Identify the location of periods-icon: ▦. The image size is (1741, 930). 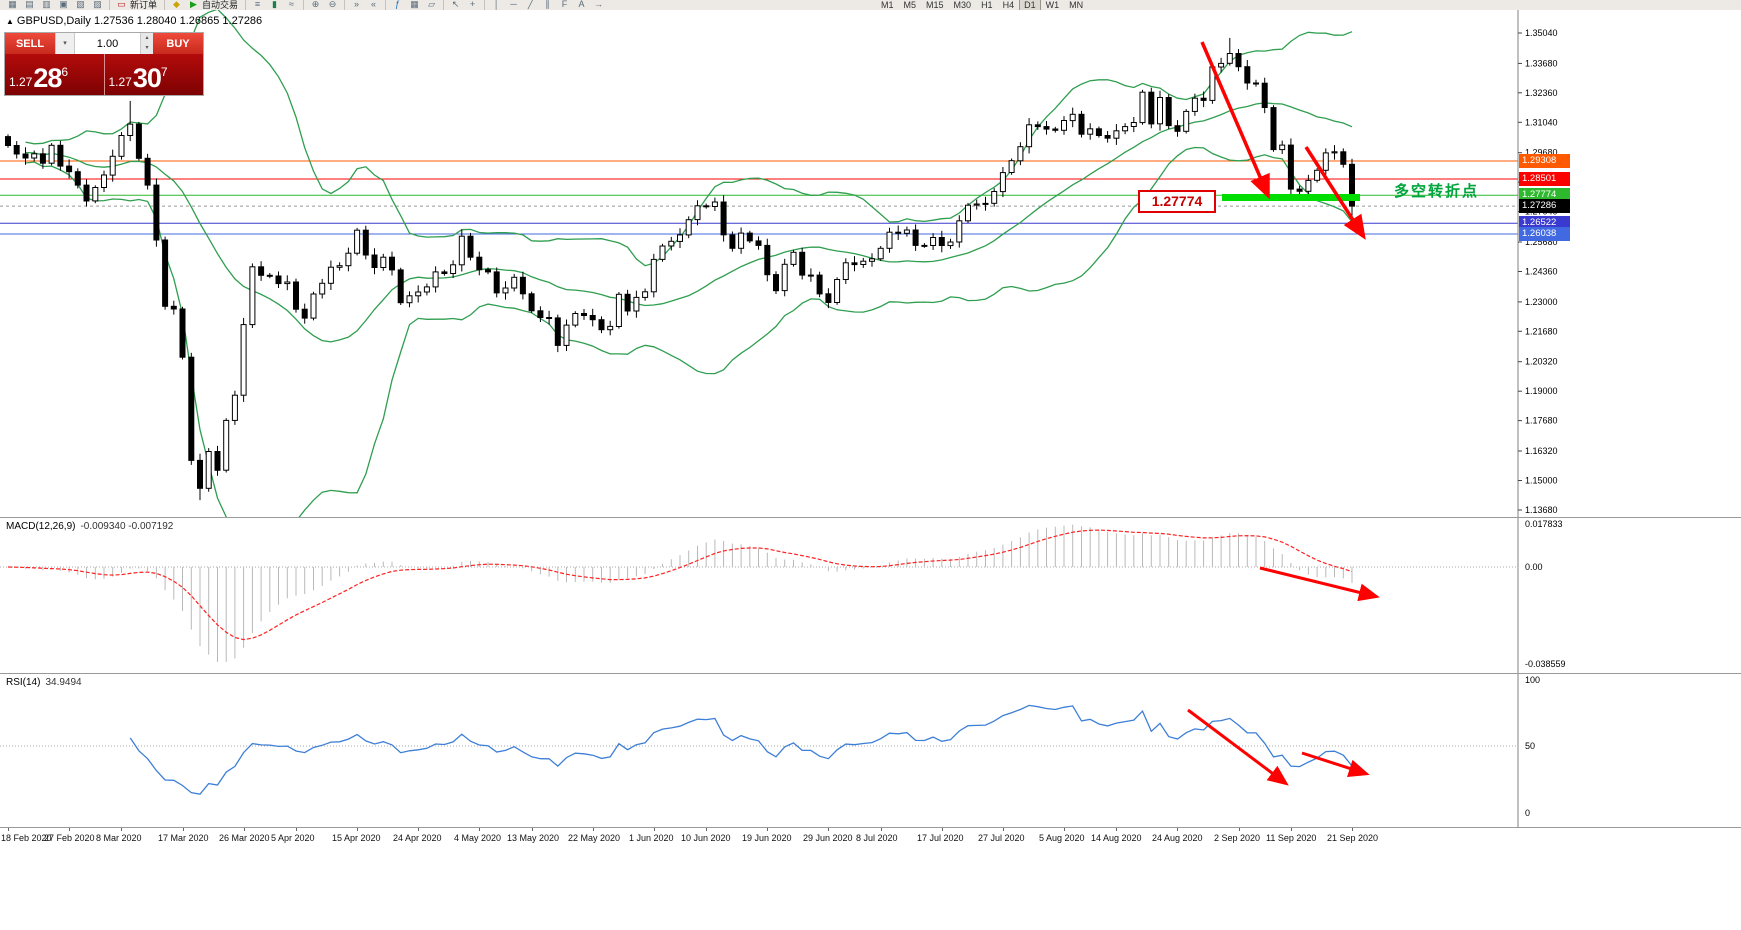
(414, 4).